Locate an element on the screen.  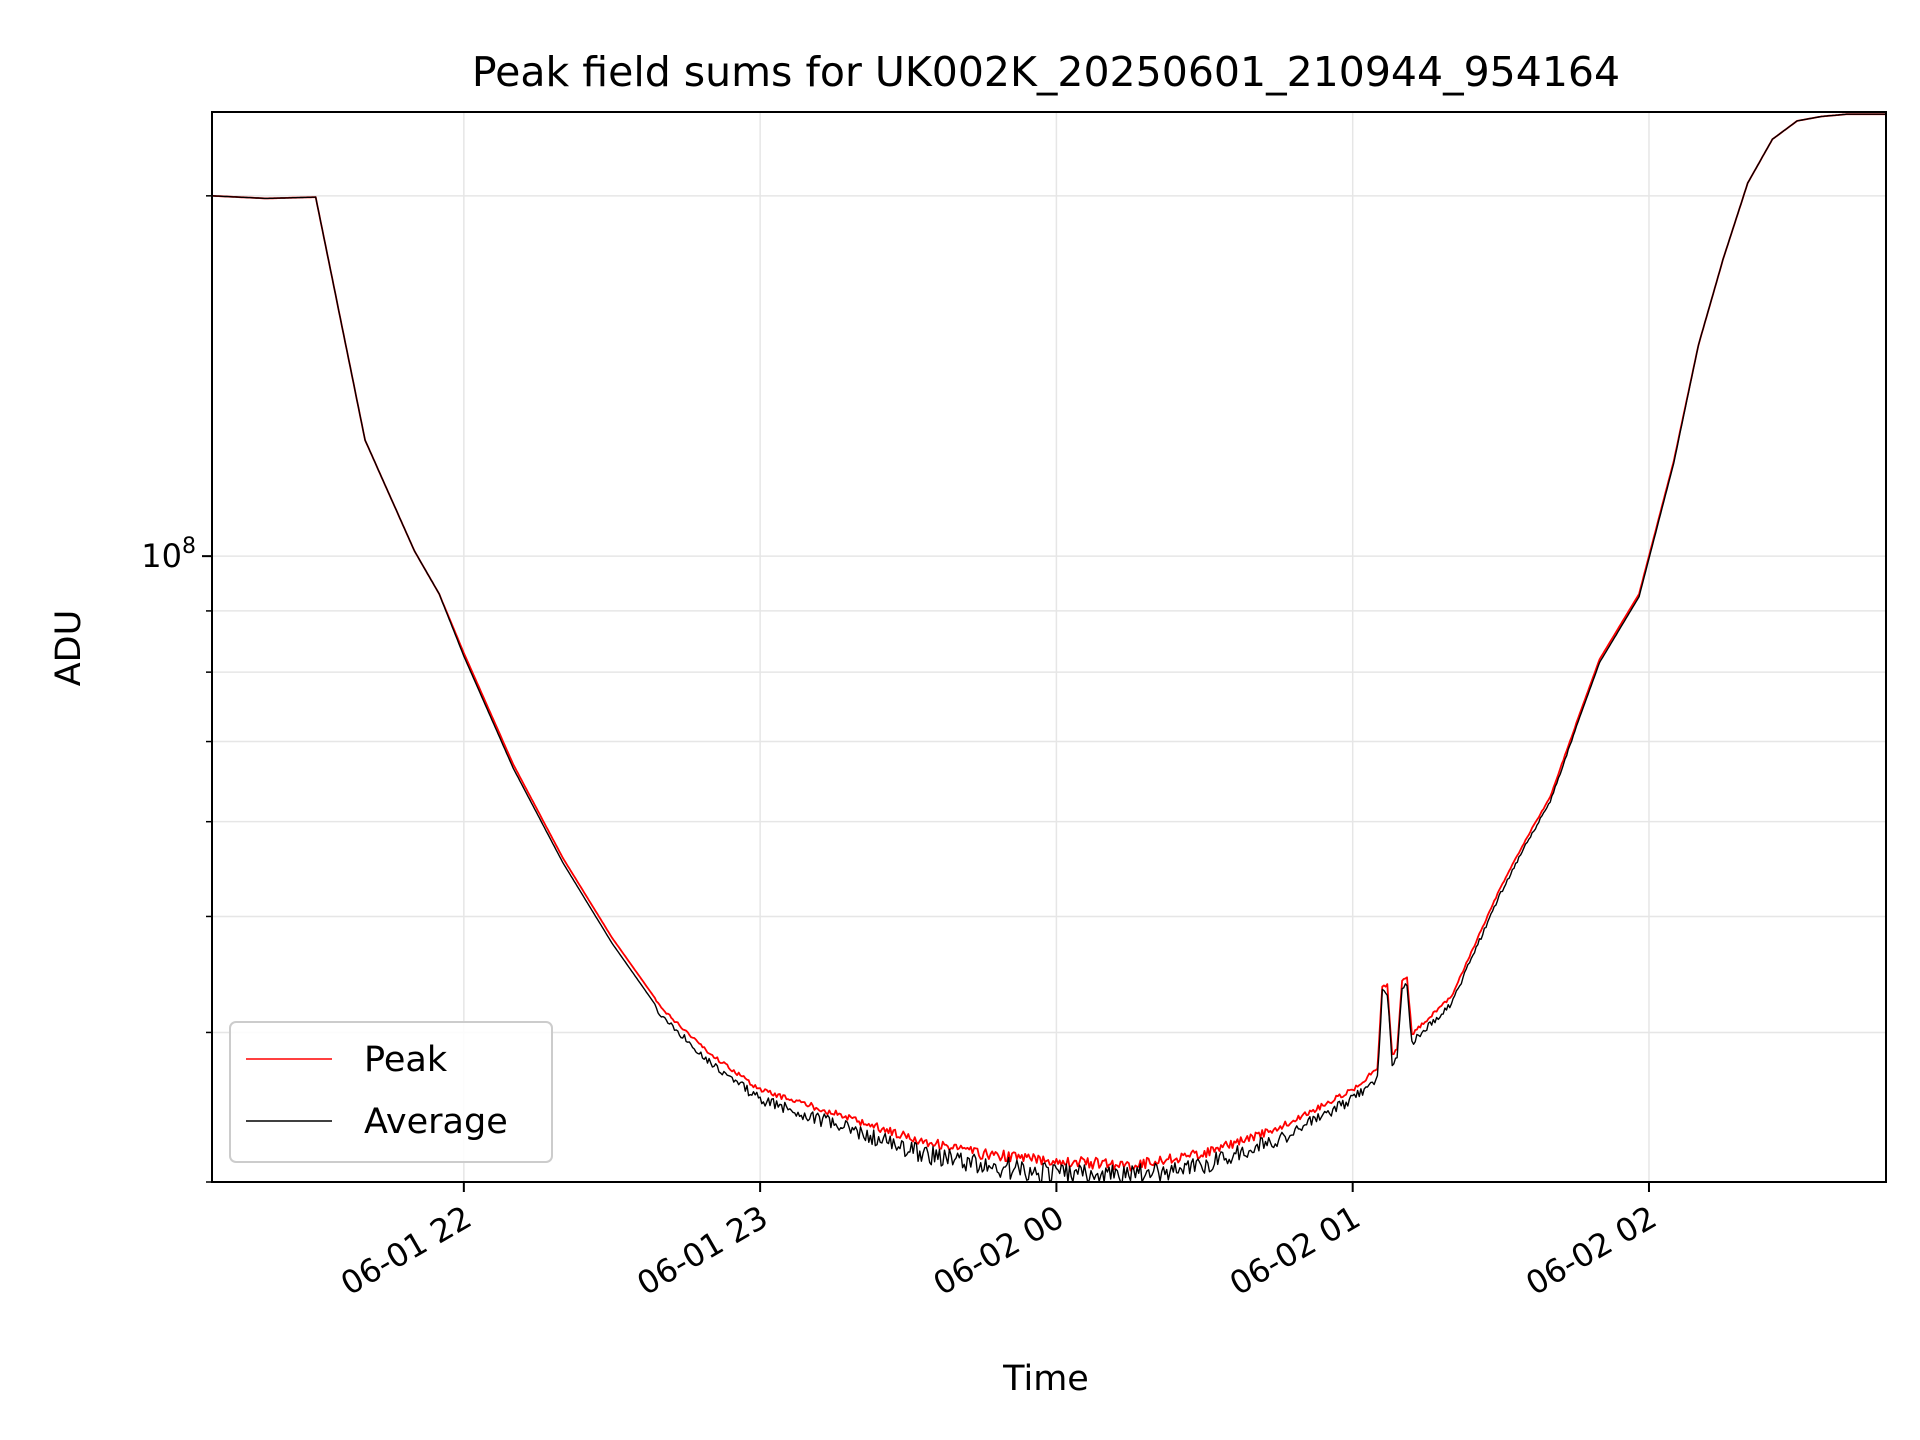
y-tick-label: 108 is located at coordinates (168, 554).